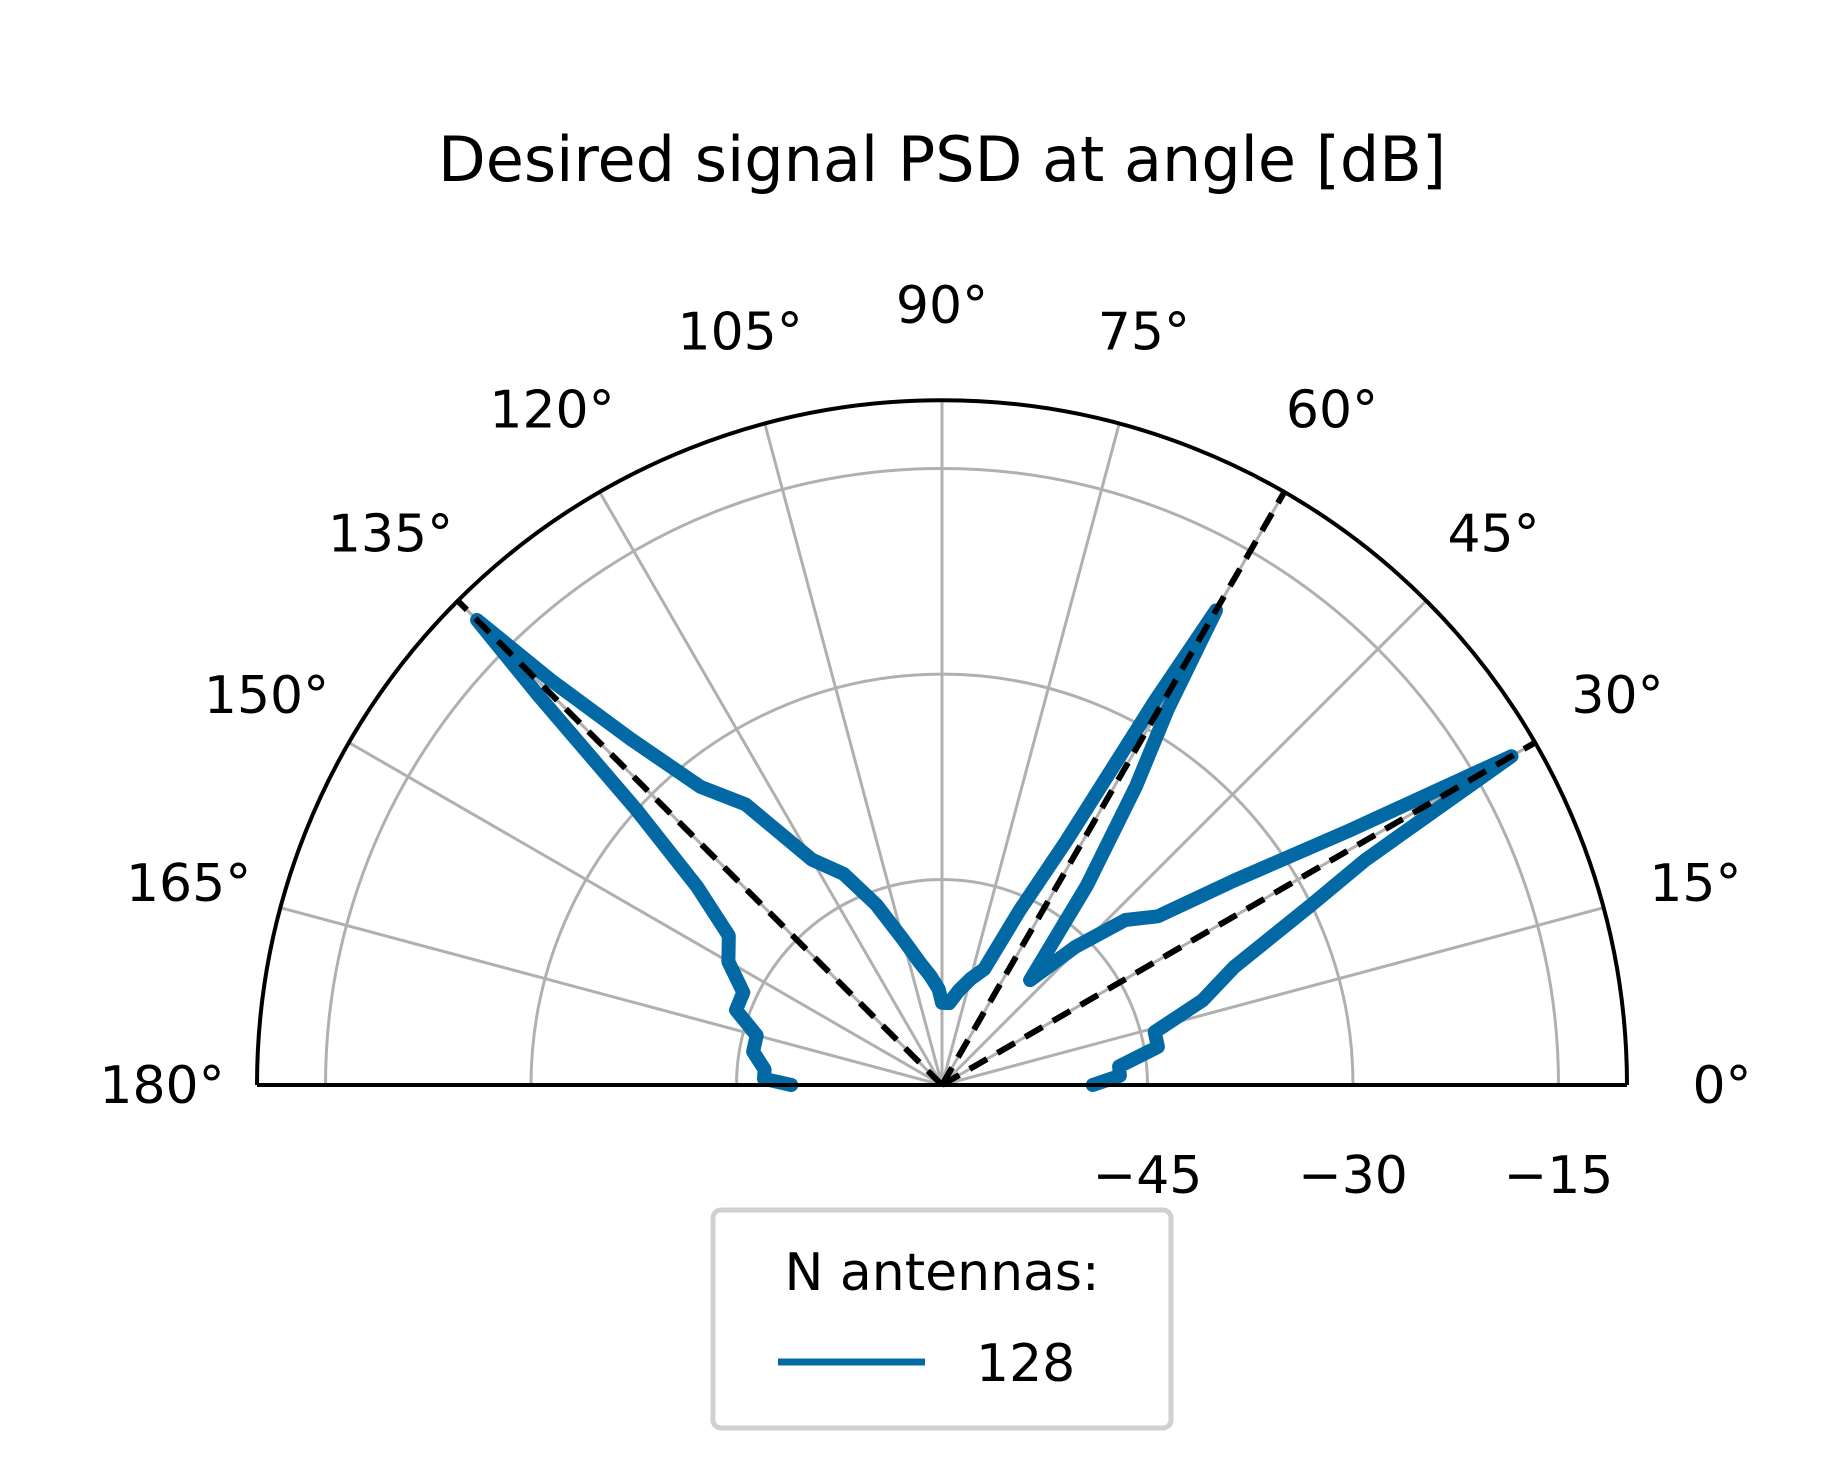 This screenshot has width=1834, height=1482. I want to click on theta-tick-label-135: 135°, so click(390, 534).